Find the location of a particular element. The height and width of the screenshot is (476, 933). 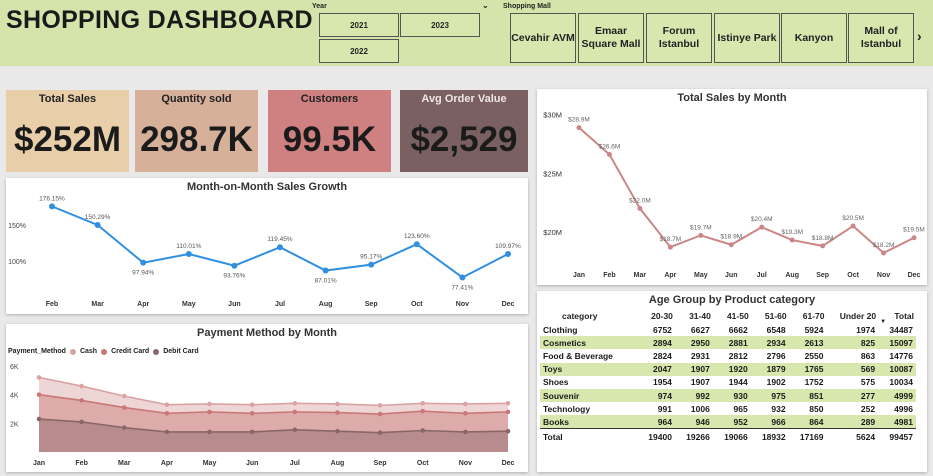

monthly-x-tick: Oct is located at coordinates (853, 275).